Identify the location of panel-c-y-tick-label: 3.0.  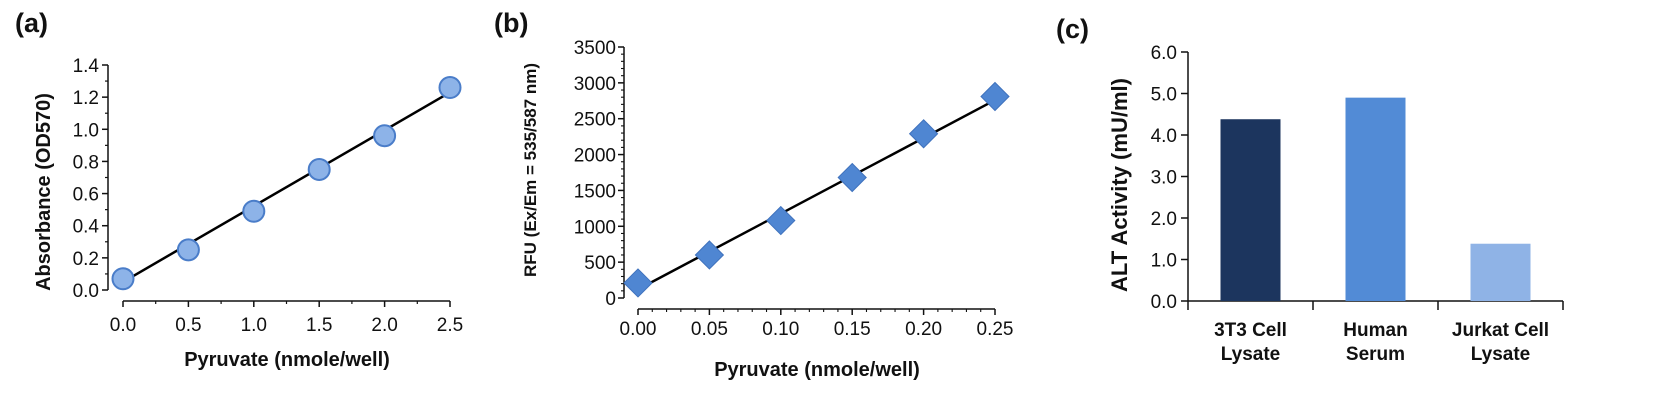
(1164, 178).